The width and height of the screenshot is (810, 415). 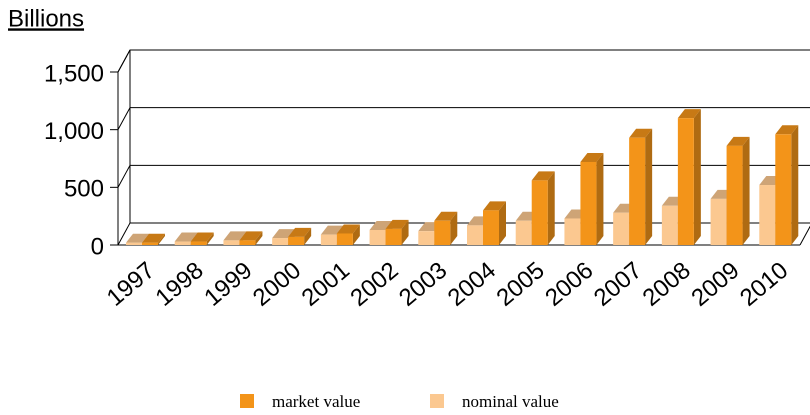 I want to click on x-tick-label: 2002, so click(x=374, y=284).